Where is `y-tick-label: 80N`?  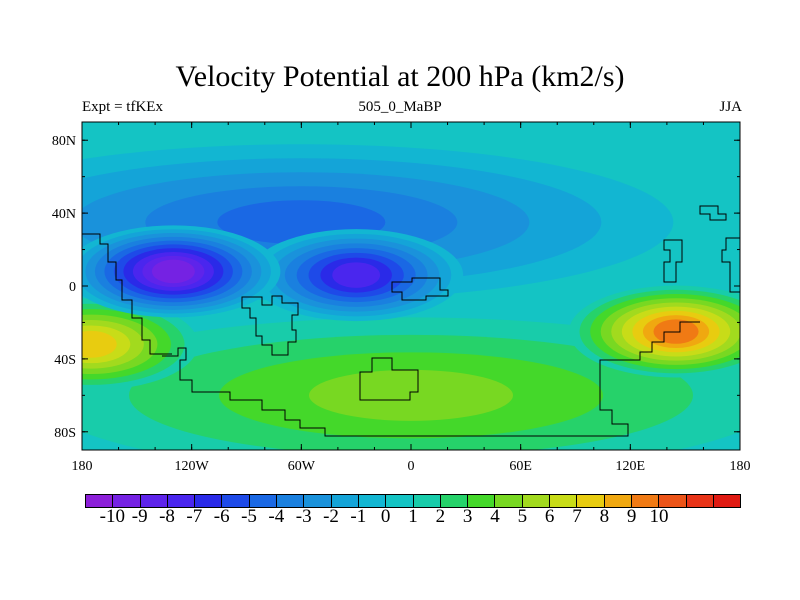 y-tick-label: 80N is located at coordinates (64, 141).